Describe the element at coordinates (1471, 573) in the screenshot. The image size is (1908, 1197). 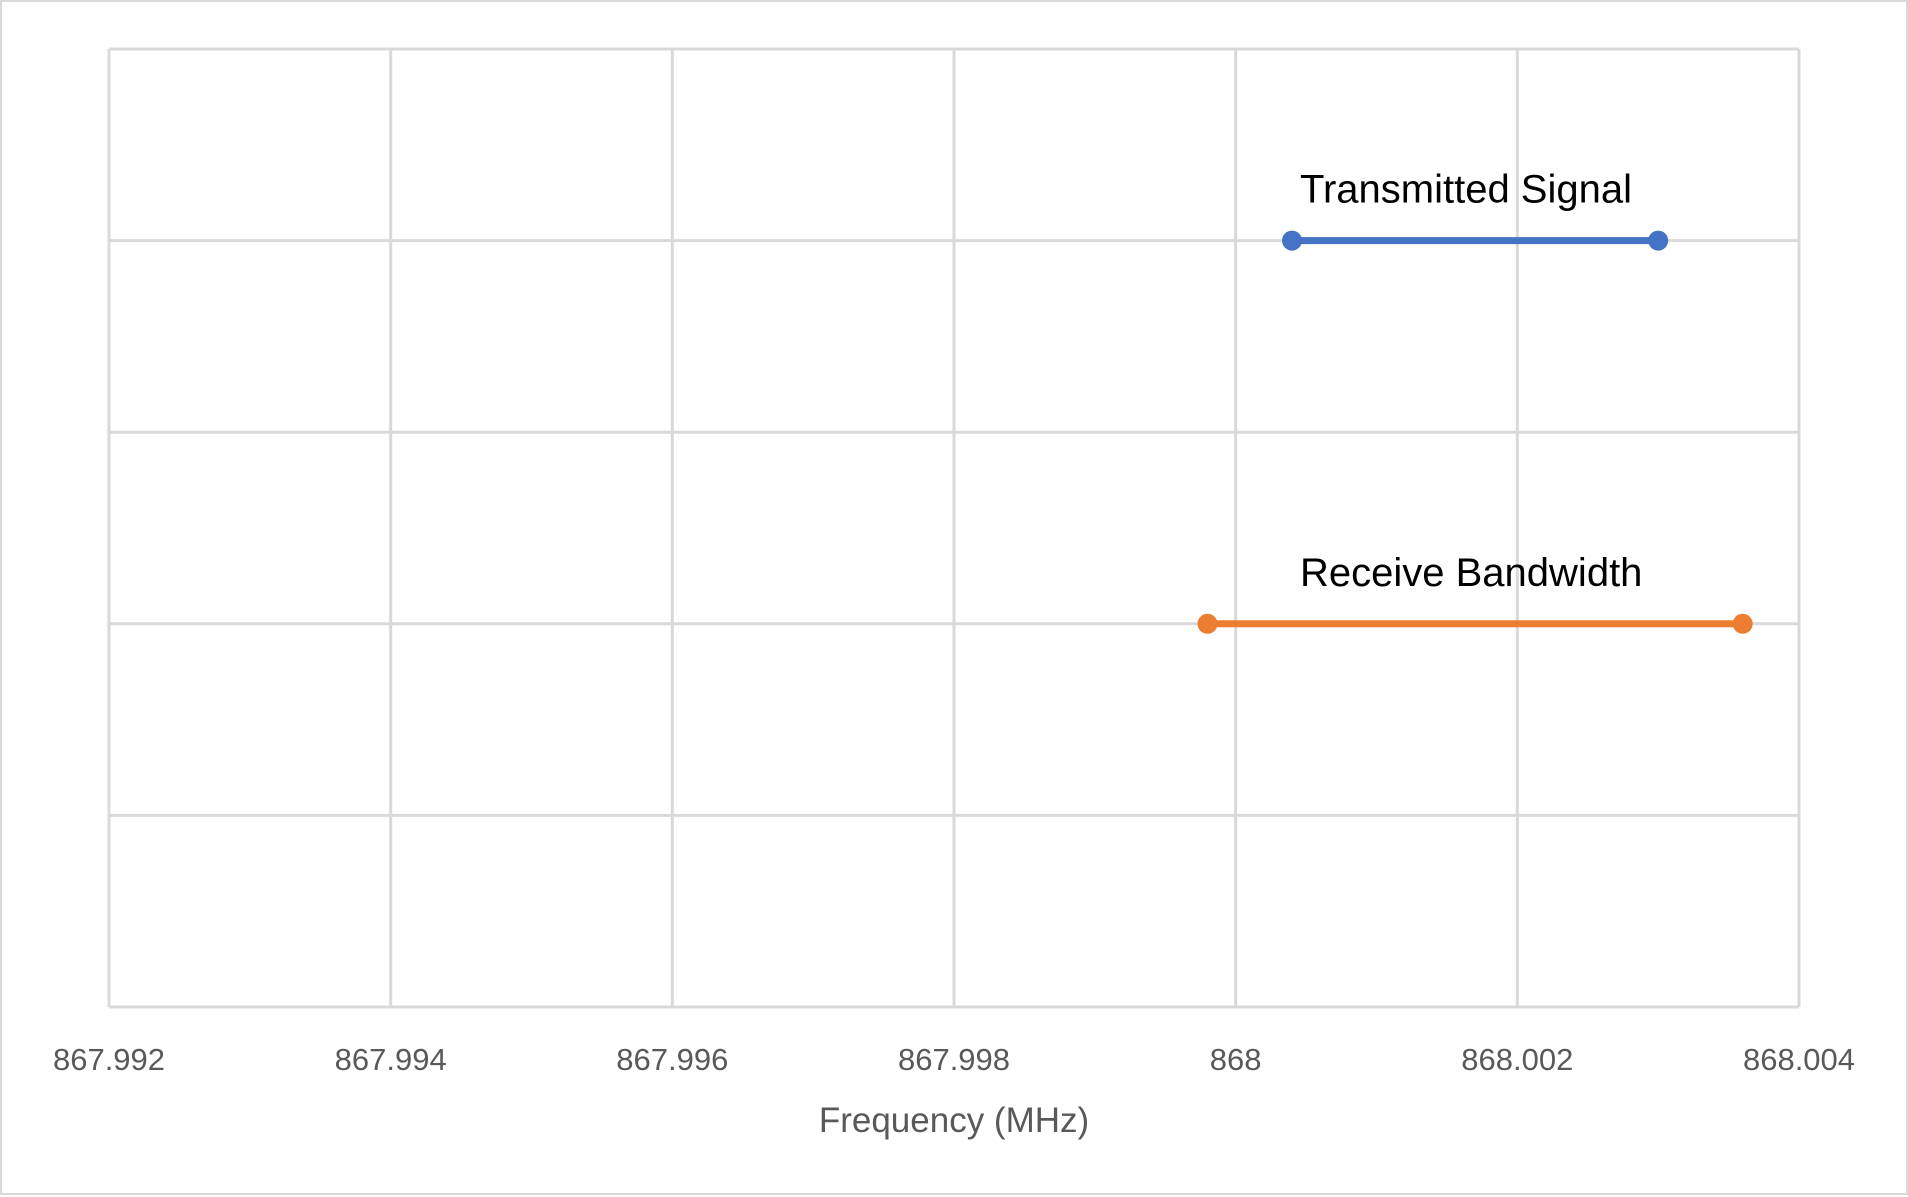
I see `series-label: Receive Bandwidth` at that location.